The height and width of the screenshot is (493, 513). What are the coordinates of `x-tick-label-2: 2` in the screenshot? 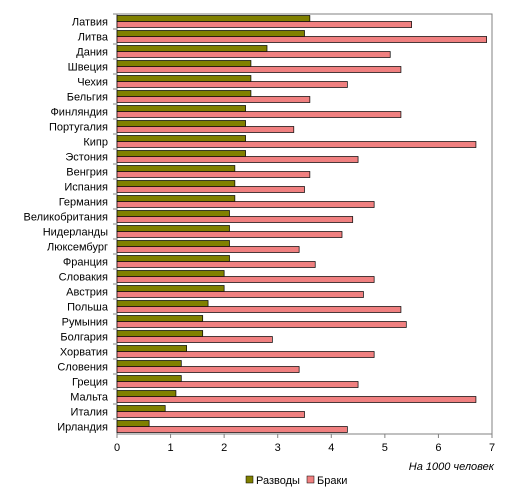 It's located at (224, 448).